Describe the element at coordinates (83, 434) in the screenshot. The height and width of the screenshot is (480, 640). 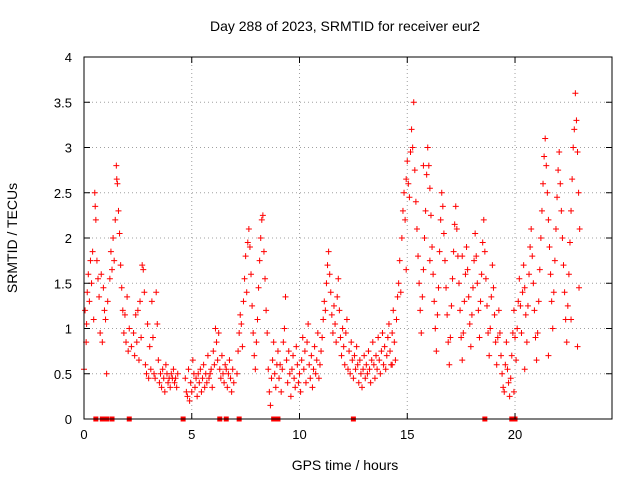
I see `x-tick-label: 0` at that location.